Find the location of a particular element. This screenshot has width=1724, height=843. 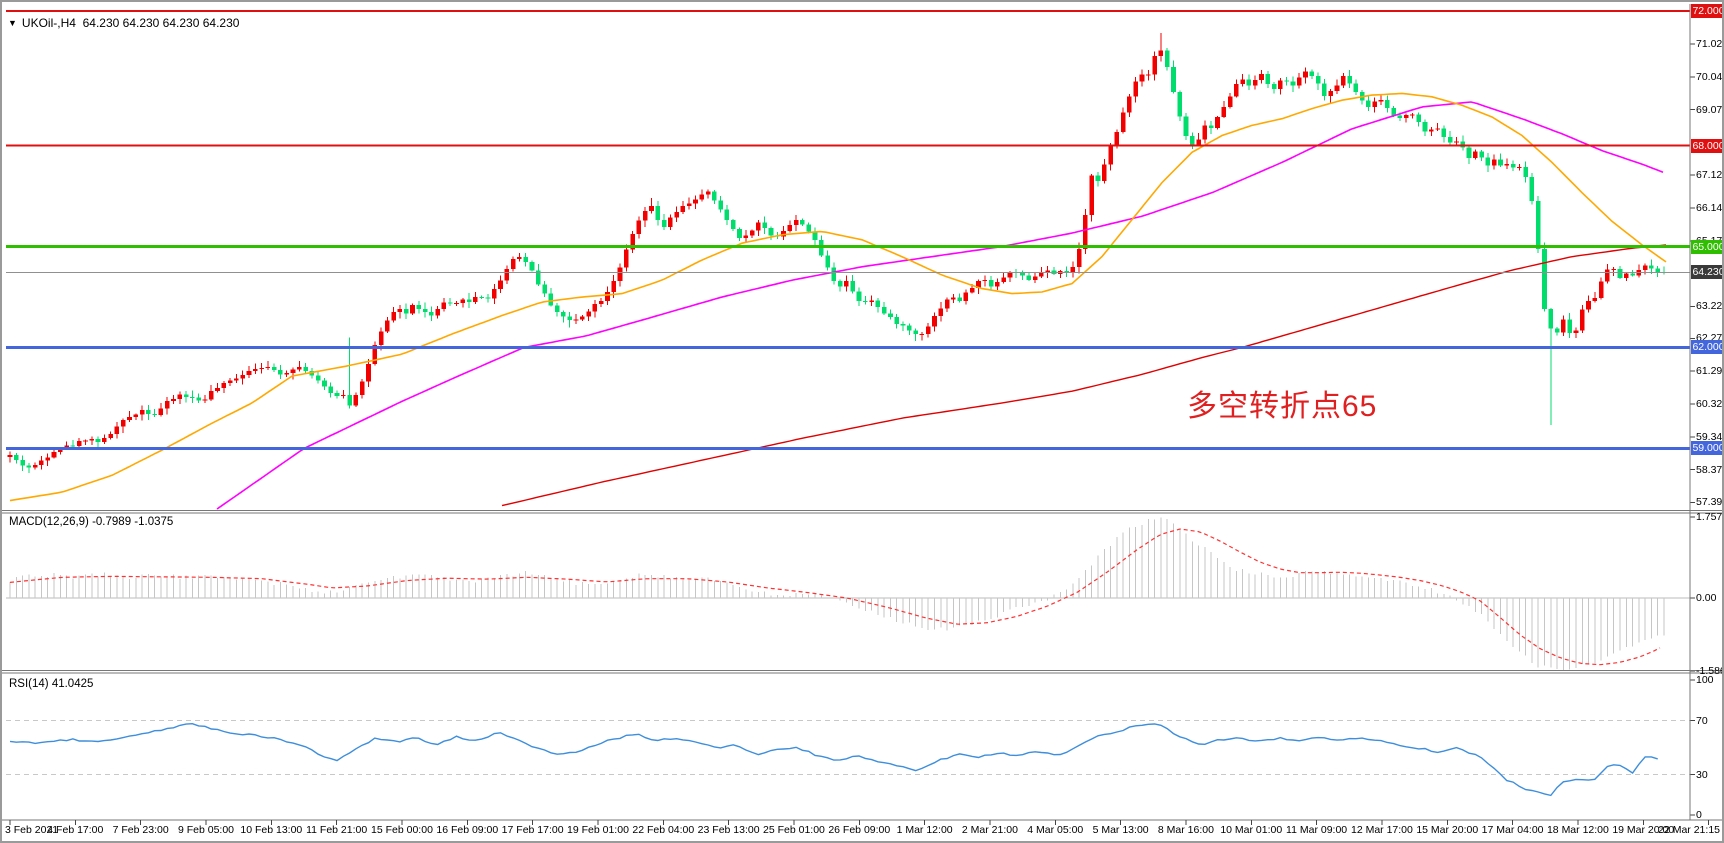

price-badge-65.000: 65.000 is located at coordinates (1707, 246).